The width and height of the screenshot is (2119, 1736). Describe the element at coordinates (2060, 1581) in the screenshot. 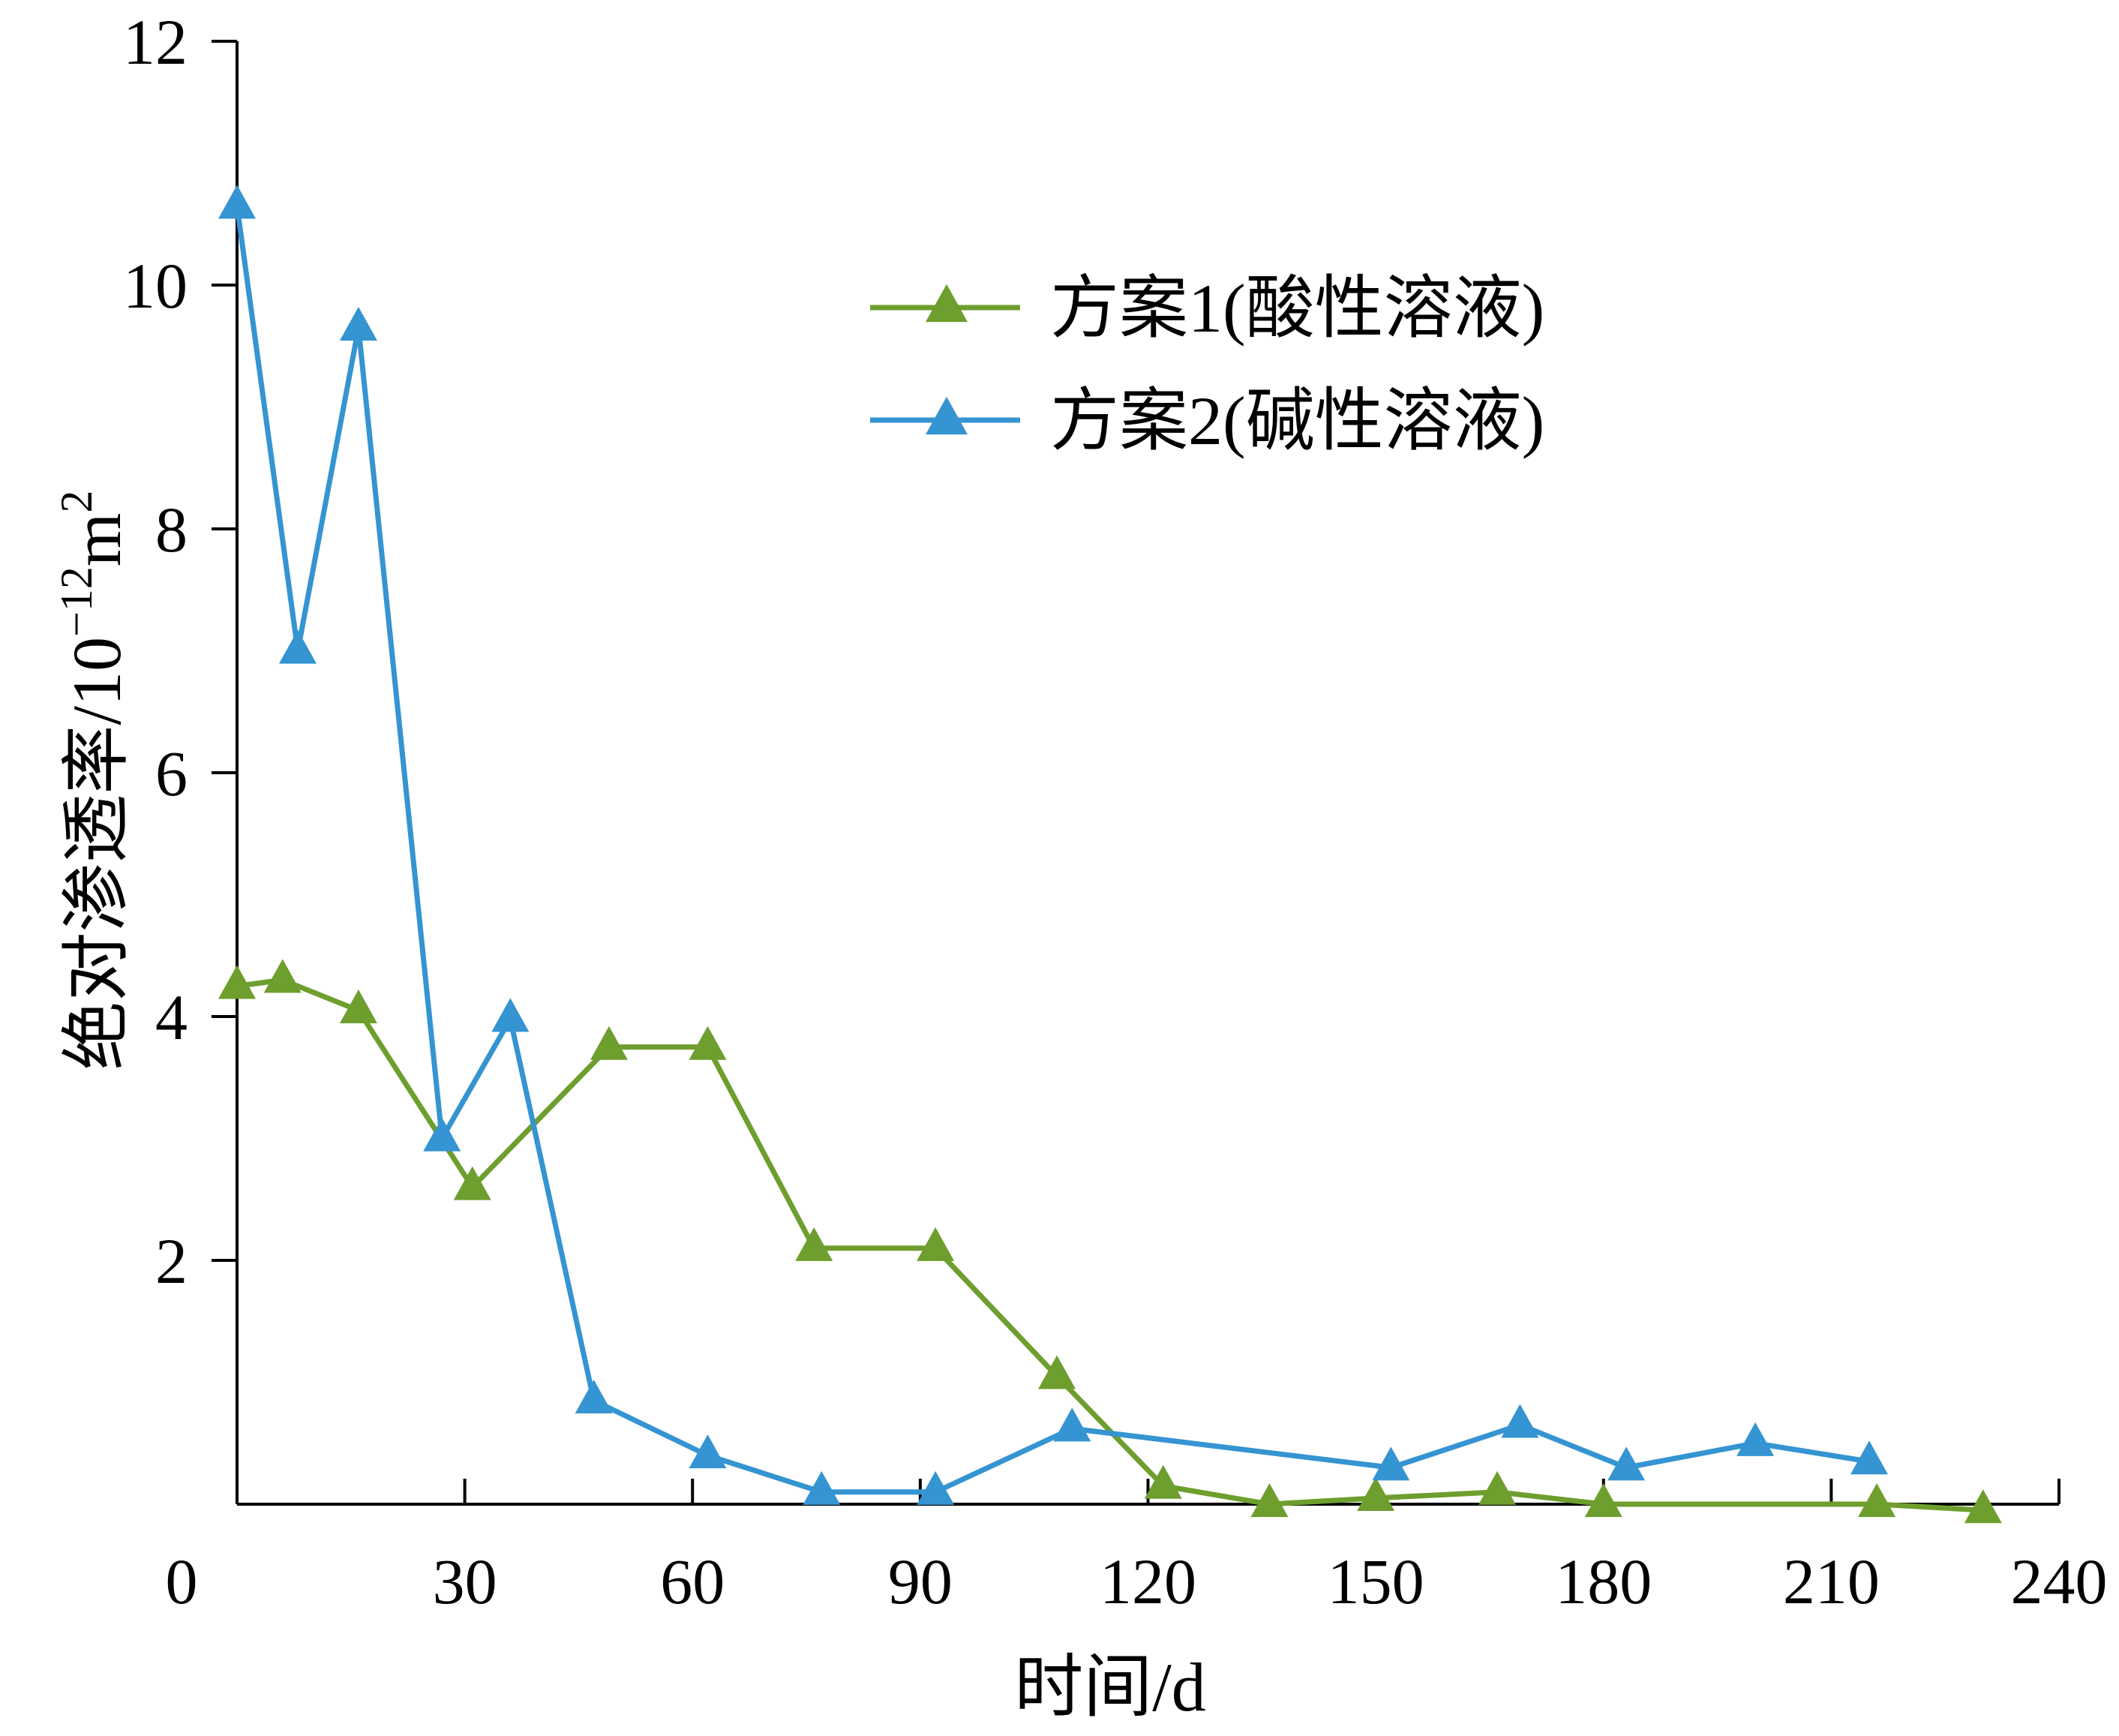

I see `x-tick-label: 240` at that location.